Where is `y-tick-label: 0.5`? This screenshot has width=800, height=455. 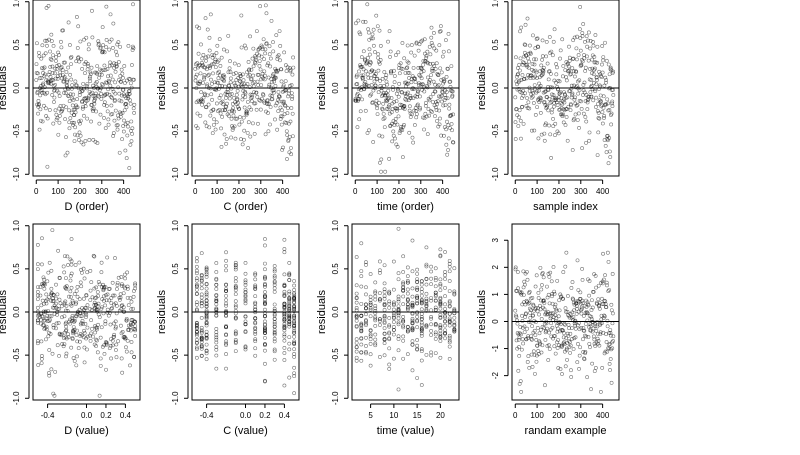
y-tick-label: 0.5 is located at coordinates (16, 45).